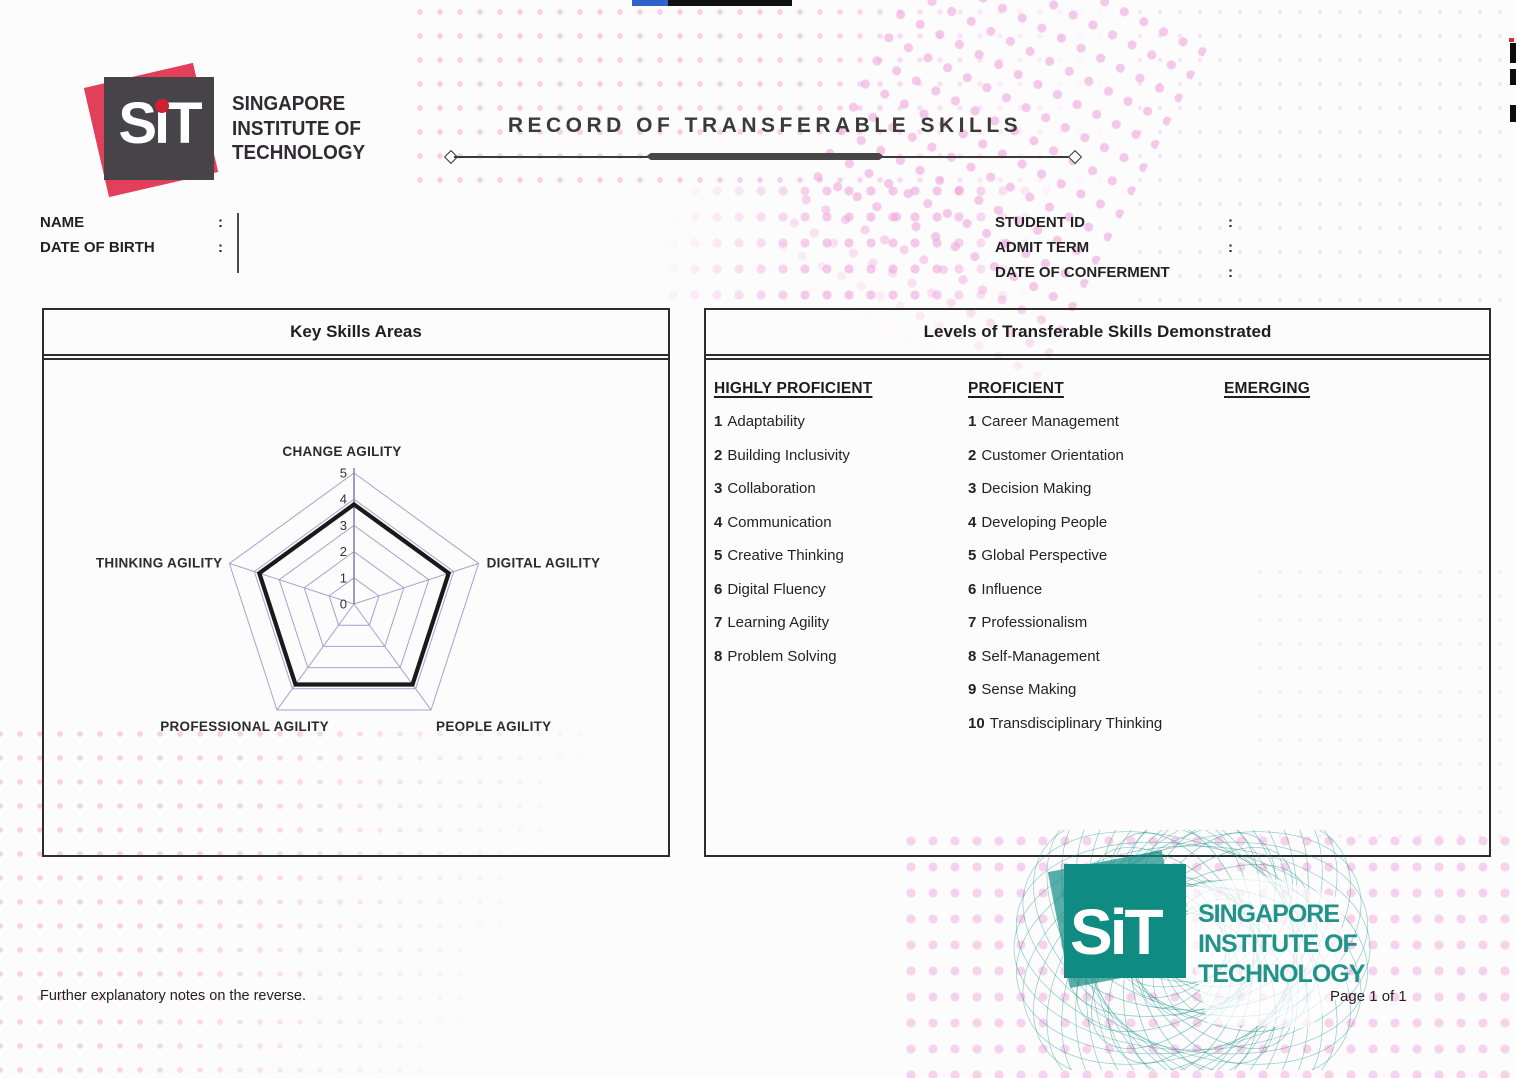  I want to click on highly-proficient-header: HIGHLY PROFICIENT, so click(793, 388).